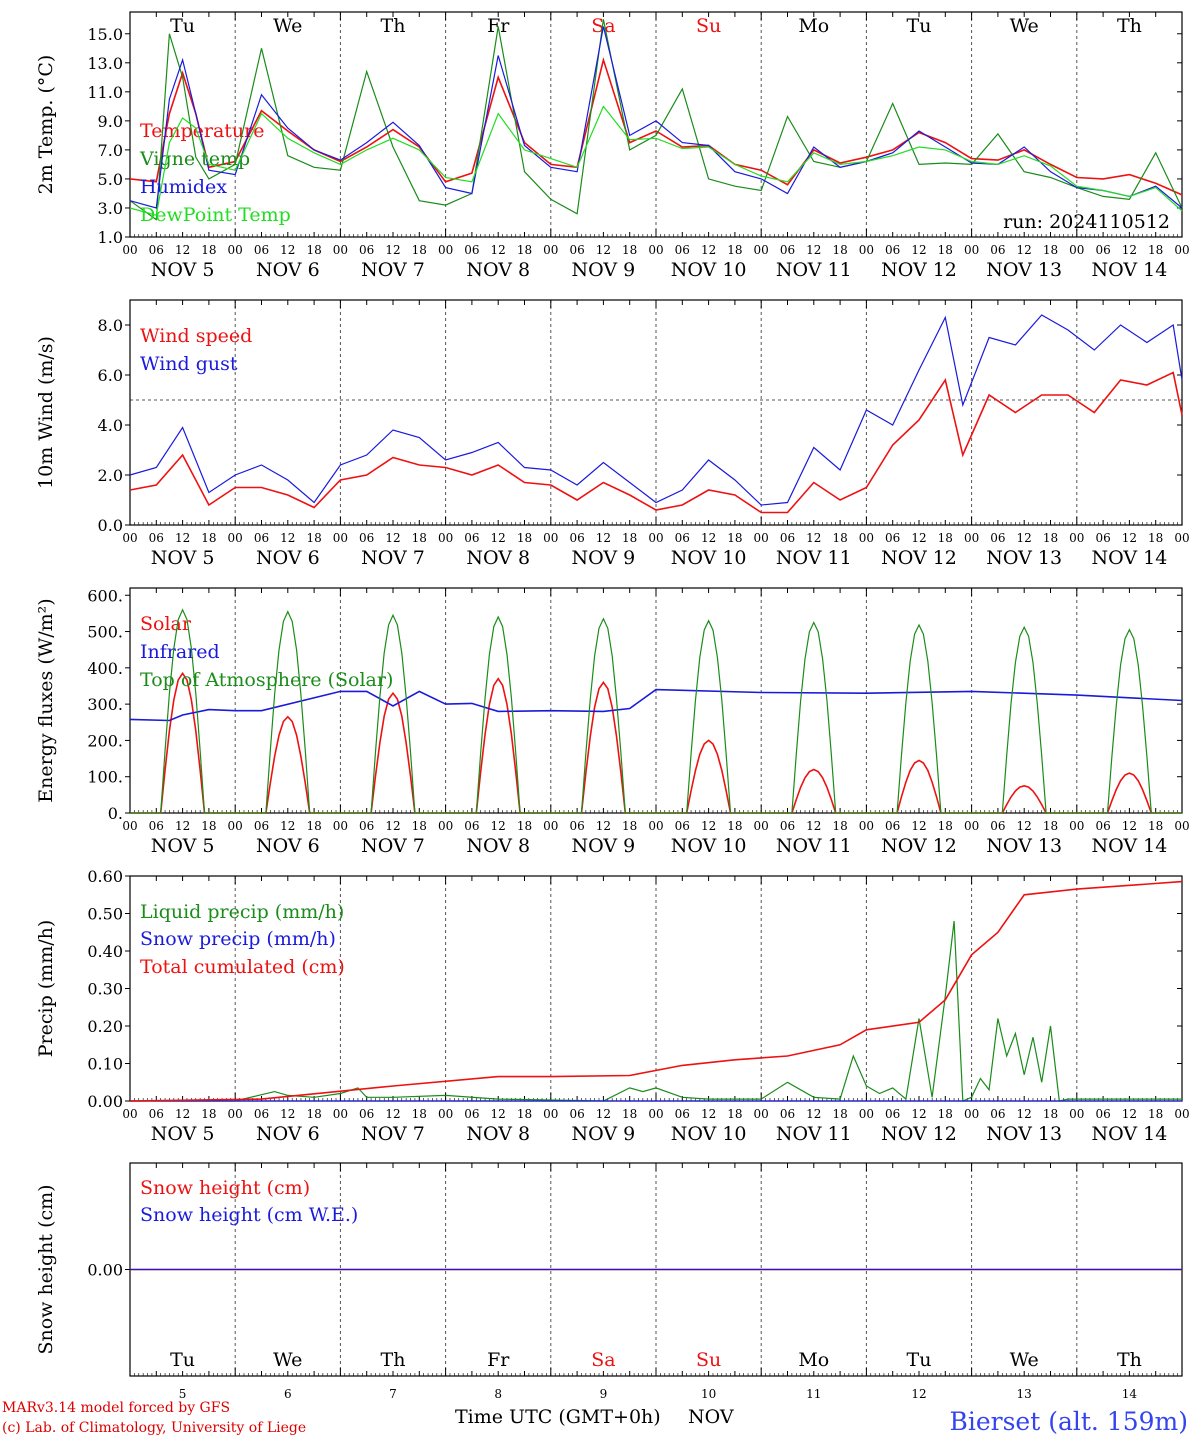 The height and width of the screenshot is (1440, 1194). What do you see at coordinates (189, 364) in the screenshot?
I see `legend-entry: Wind gust` at bounding box center [189, 364].